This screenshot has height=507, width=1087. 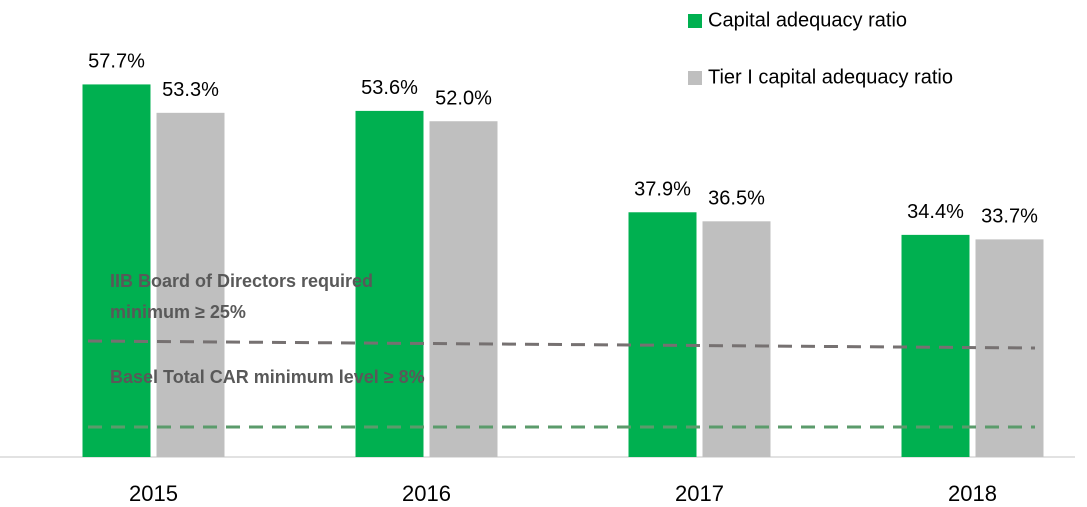 What do you see at coordinates (426, 493) in the screenshot?
I see `x-tick-label: 2016` at bounding box center [426, 493].